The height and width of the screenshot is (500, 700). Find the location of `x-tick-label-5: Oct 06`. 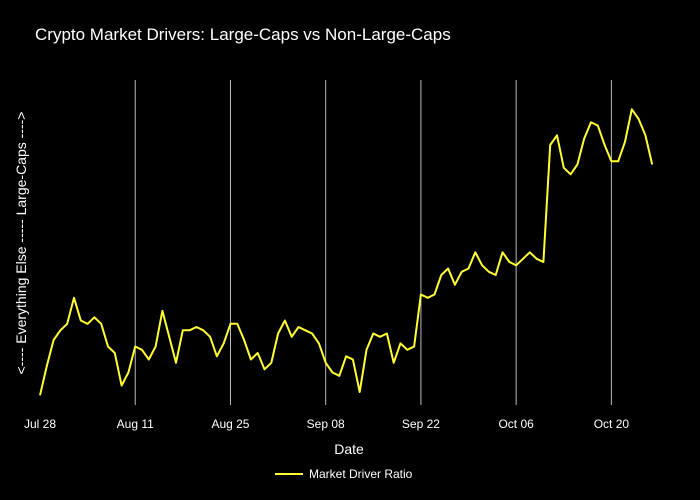

x-tick-label-5: Oct 06 is located at coordinates (516, 424).